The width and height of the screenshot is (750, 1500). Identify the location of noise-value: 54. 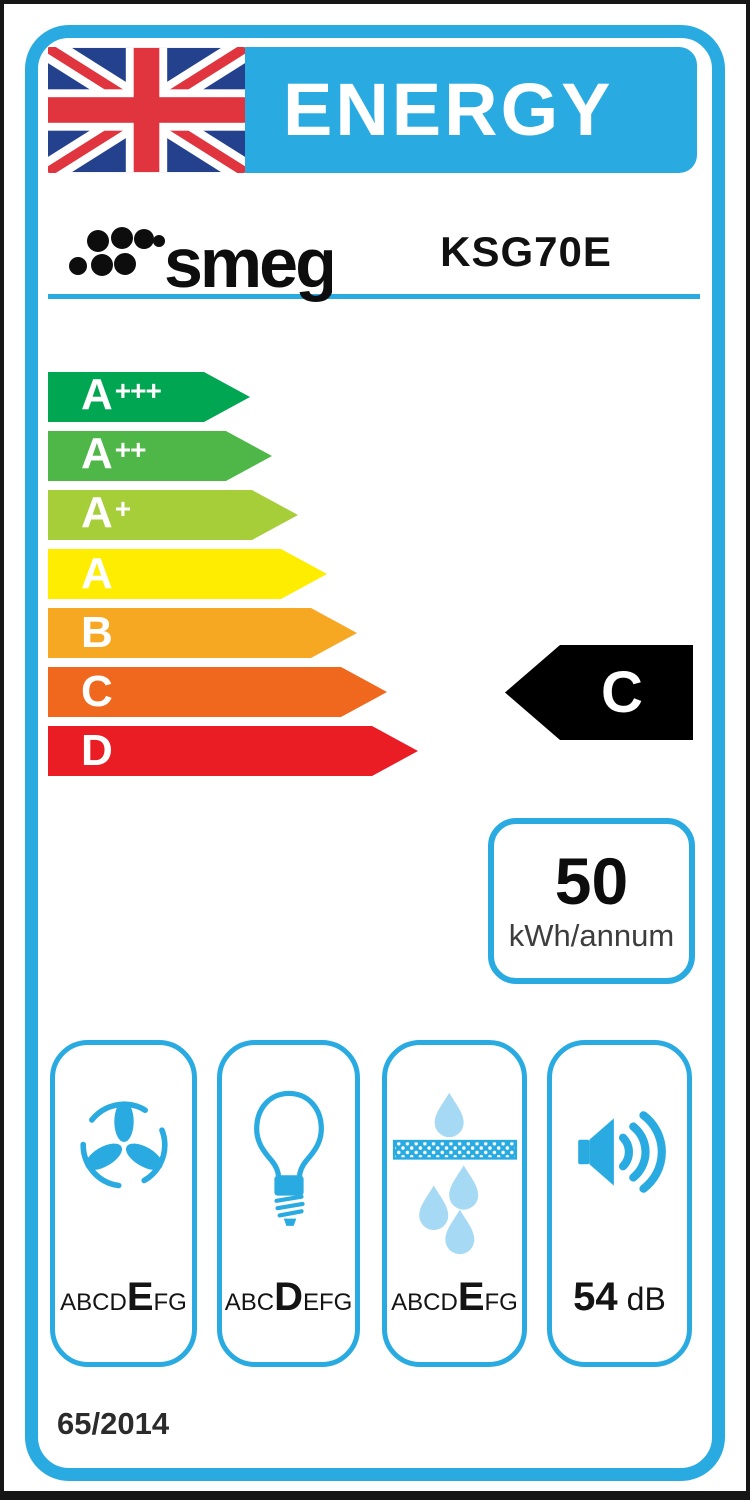
(595, 1297).